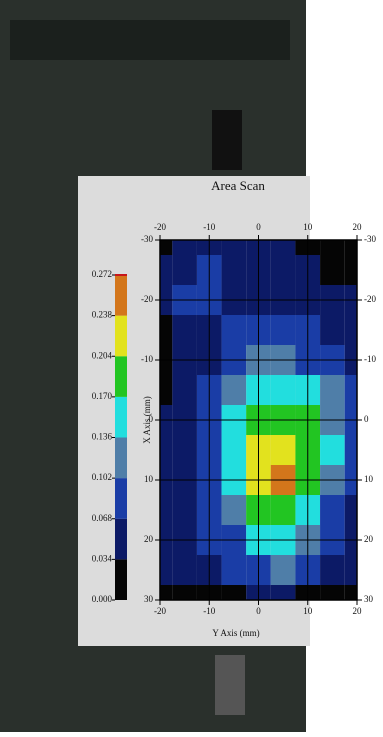 Image resolution: width=383 pixels, height=737 pixels. Describe the element at coordinates (102, 599) in the screenshot. I see `colorbar-label: 0.000` at that location.